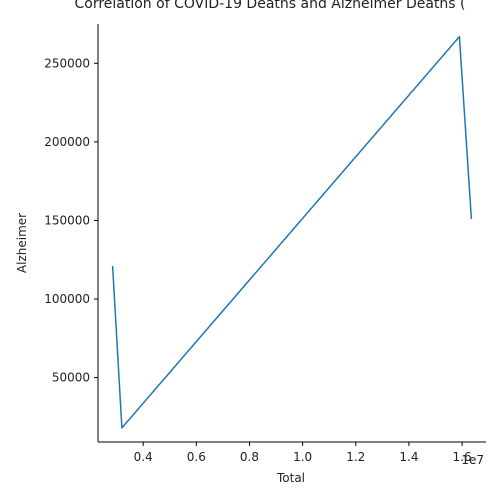 The height and width of the screenshot is (500, 500). What do you see at coordinates (408, 457) in the screenshot?
I see `x-tick-label: 1.4` at bounding box center [408, 457].